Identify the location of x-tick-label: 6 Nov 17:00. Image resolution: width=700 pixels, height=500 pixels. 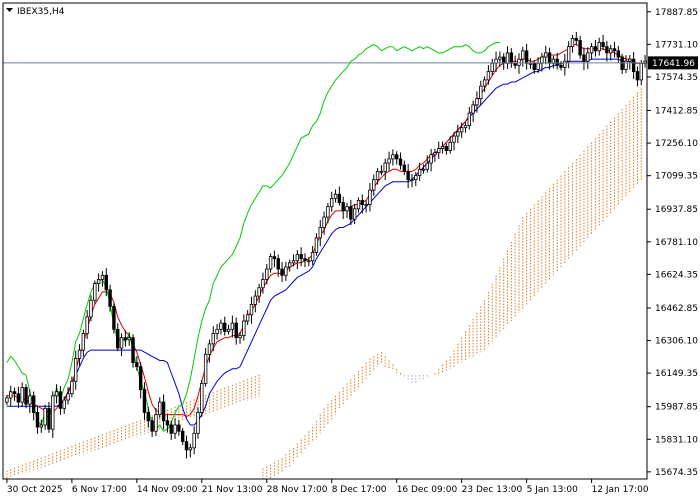
(99, 490).